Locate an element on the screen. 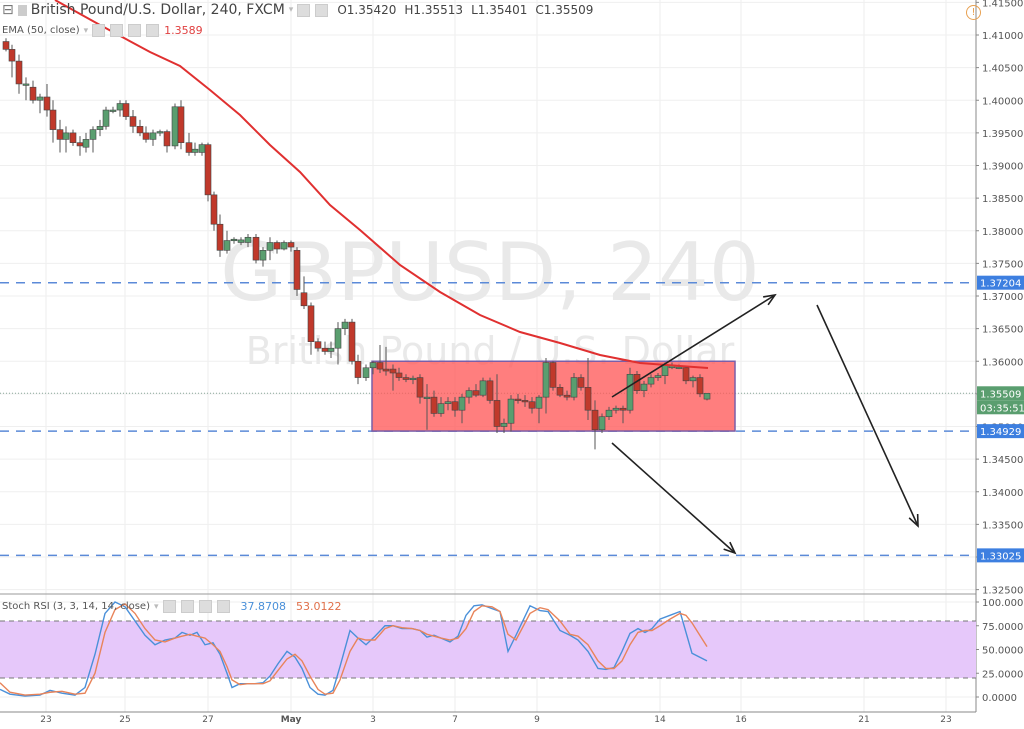  time-axis: 23 25 27 May 3 7 9 14 16 21 23 is located at coordinates (512, 718).